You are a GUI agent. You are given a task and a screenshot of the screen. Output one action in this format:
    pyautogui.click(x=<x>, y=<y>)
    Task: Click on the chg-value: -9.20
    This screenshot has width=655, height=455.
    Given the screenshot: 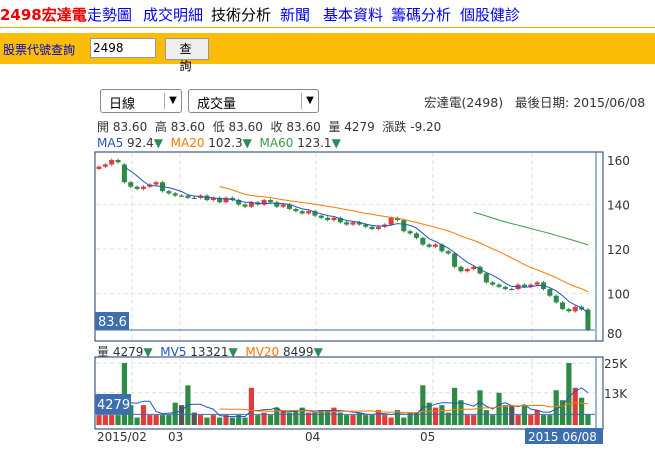 What is the action you would take?
    pyautogui.click(x=426, y=127)
    